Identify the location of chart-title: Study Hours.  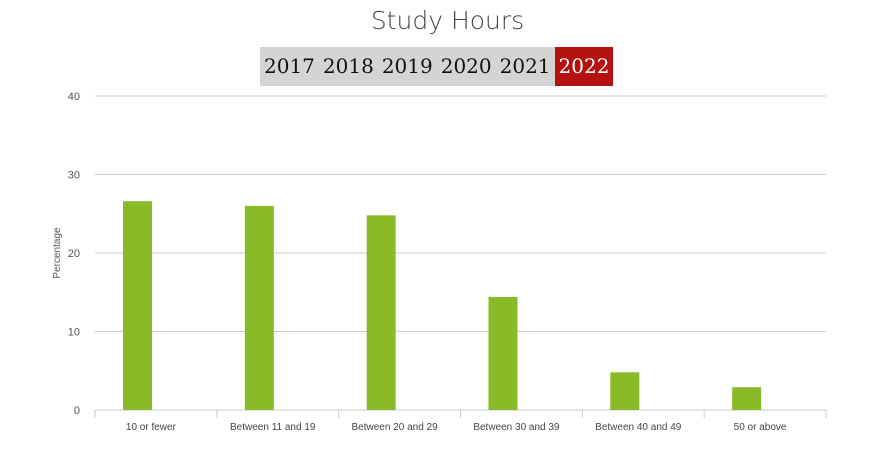
(447, 20).